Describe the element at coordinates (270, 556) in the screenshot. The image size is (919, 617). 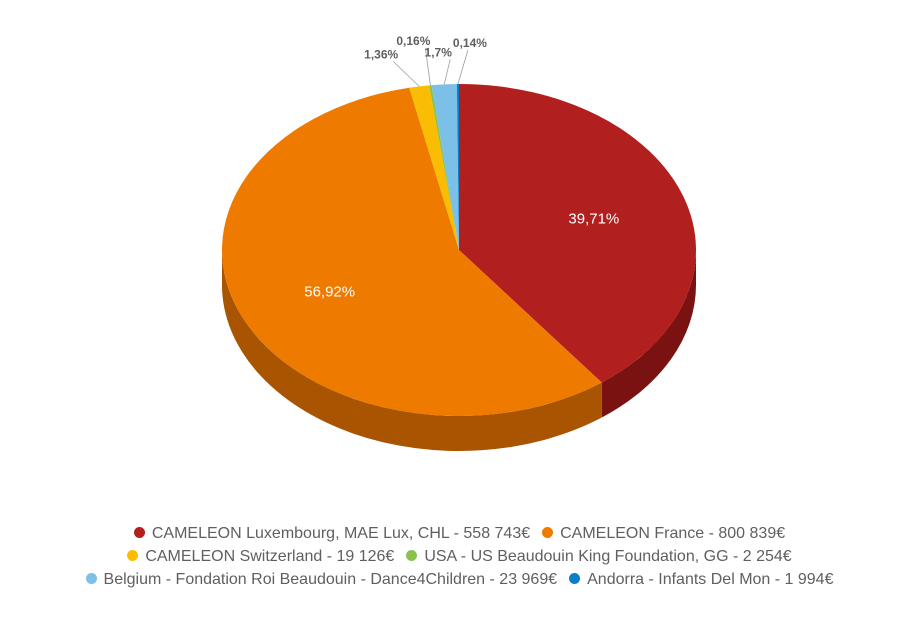
I see `legend-label: CAMELEON Switzerland - 19 126€` at that location.